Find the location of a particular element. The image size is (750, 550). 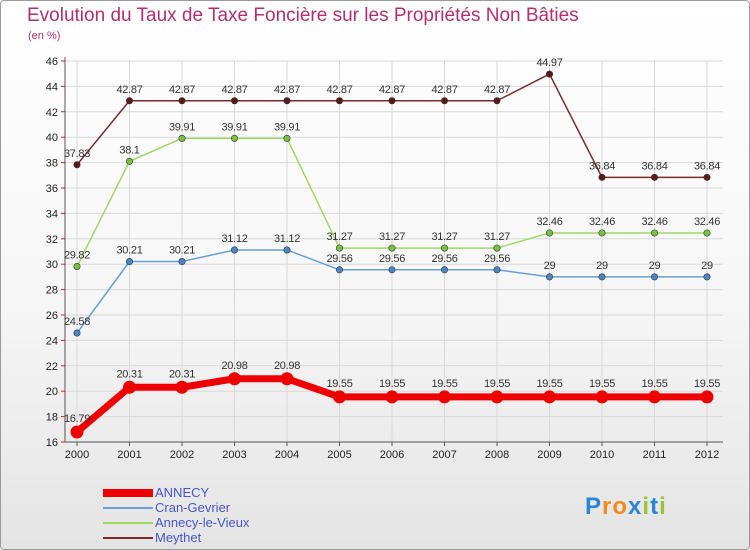

data-label-cran-gevrier: 29.56 is located at coordinates (444, 259).